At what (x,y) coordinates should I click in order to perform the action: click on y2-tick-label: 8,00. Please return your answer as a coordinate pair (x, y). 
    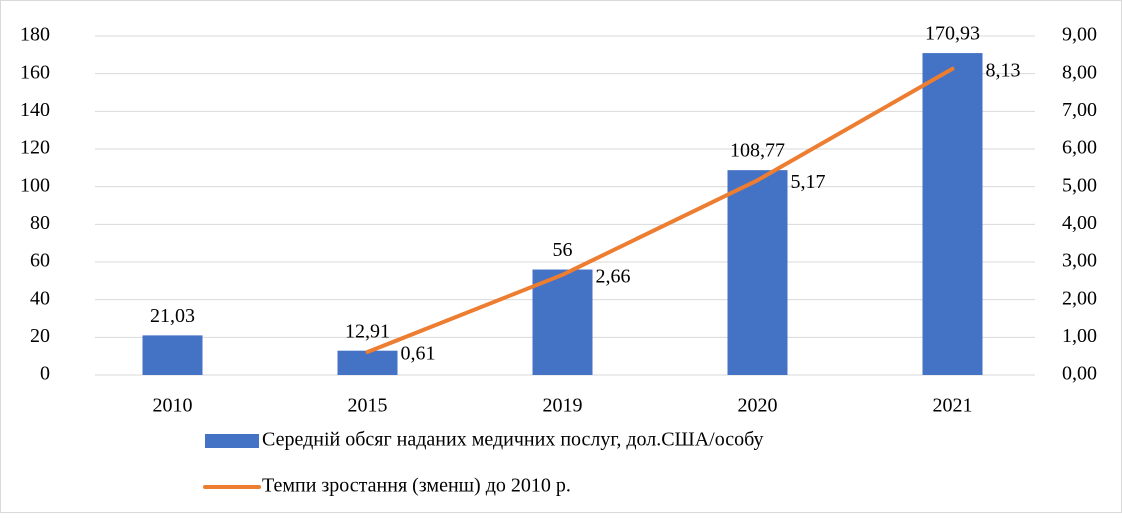
    Looking at the image, I should click on (1079, 72).